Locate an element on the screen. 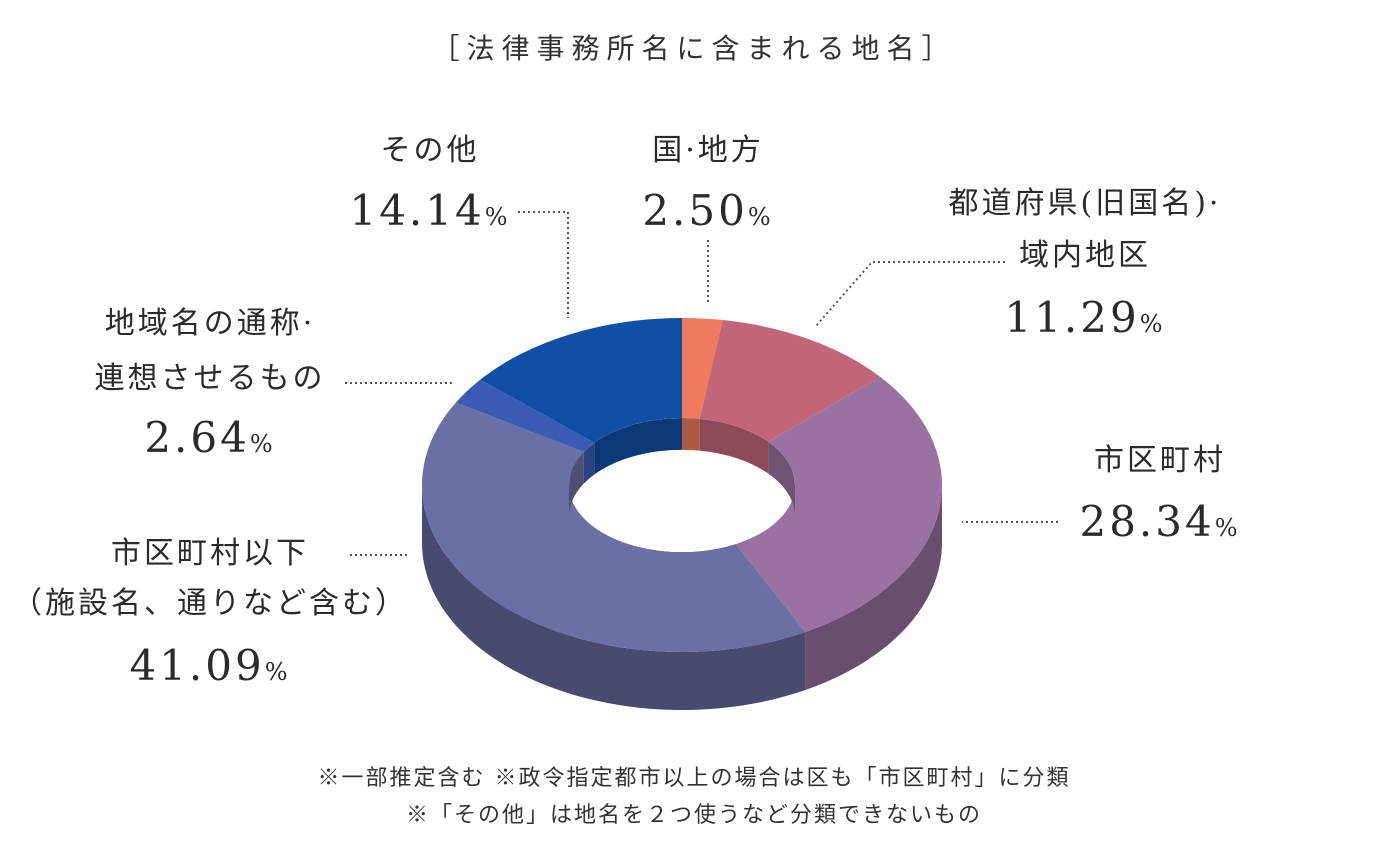 The image size is (1388, 843). slice-value-4: 2.64% is located at coordinates (209, 437).